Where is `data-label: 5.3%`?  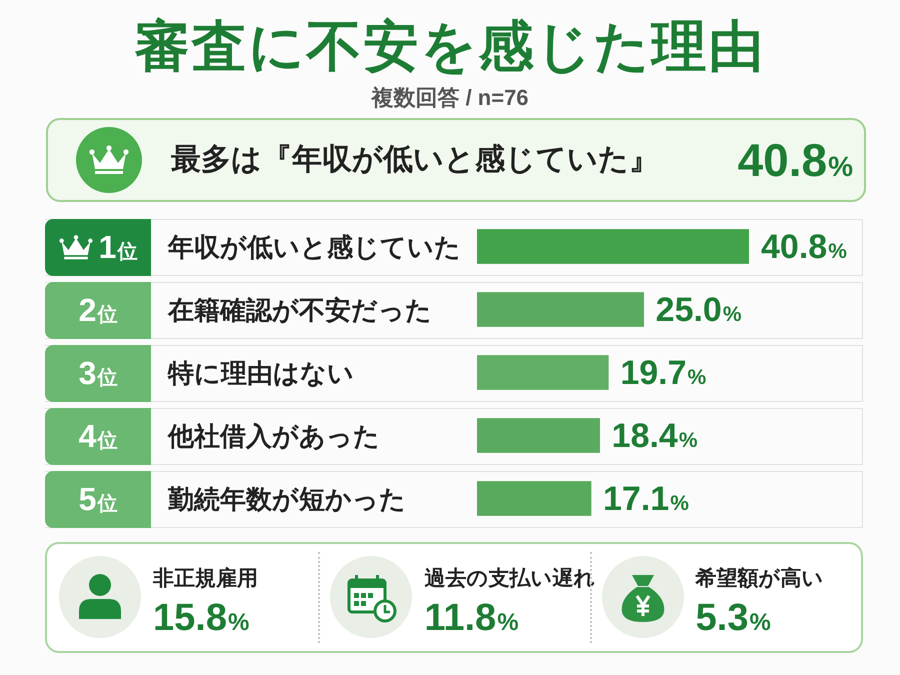
data-label: 5.3% is located at coordinates (733, 618).